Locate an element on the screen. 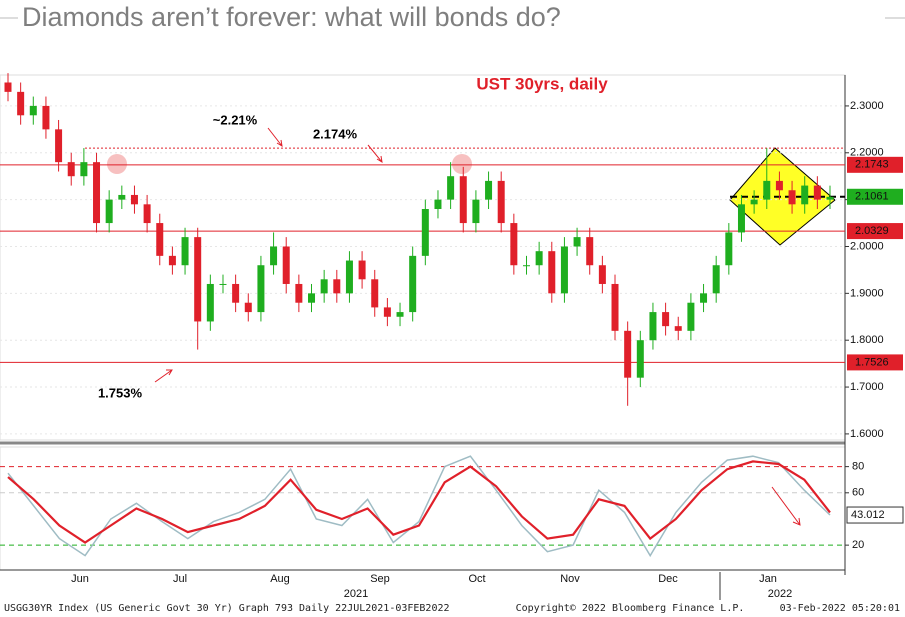  value-label-bg is located at coordinates (875, 515).